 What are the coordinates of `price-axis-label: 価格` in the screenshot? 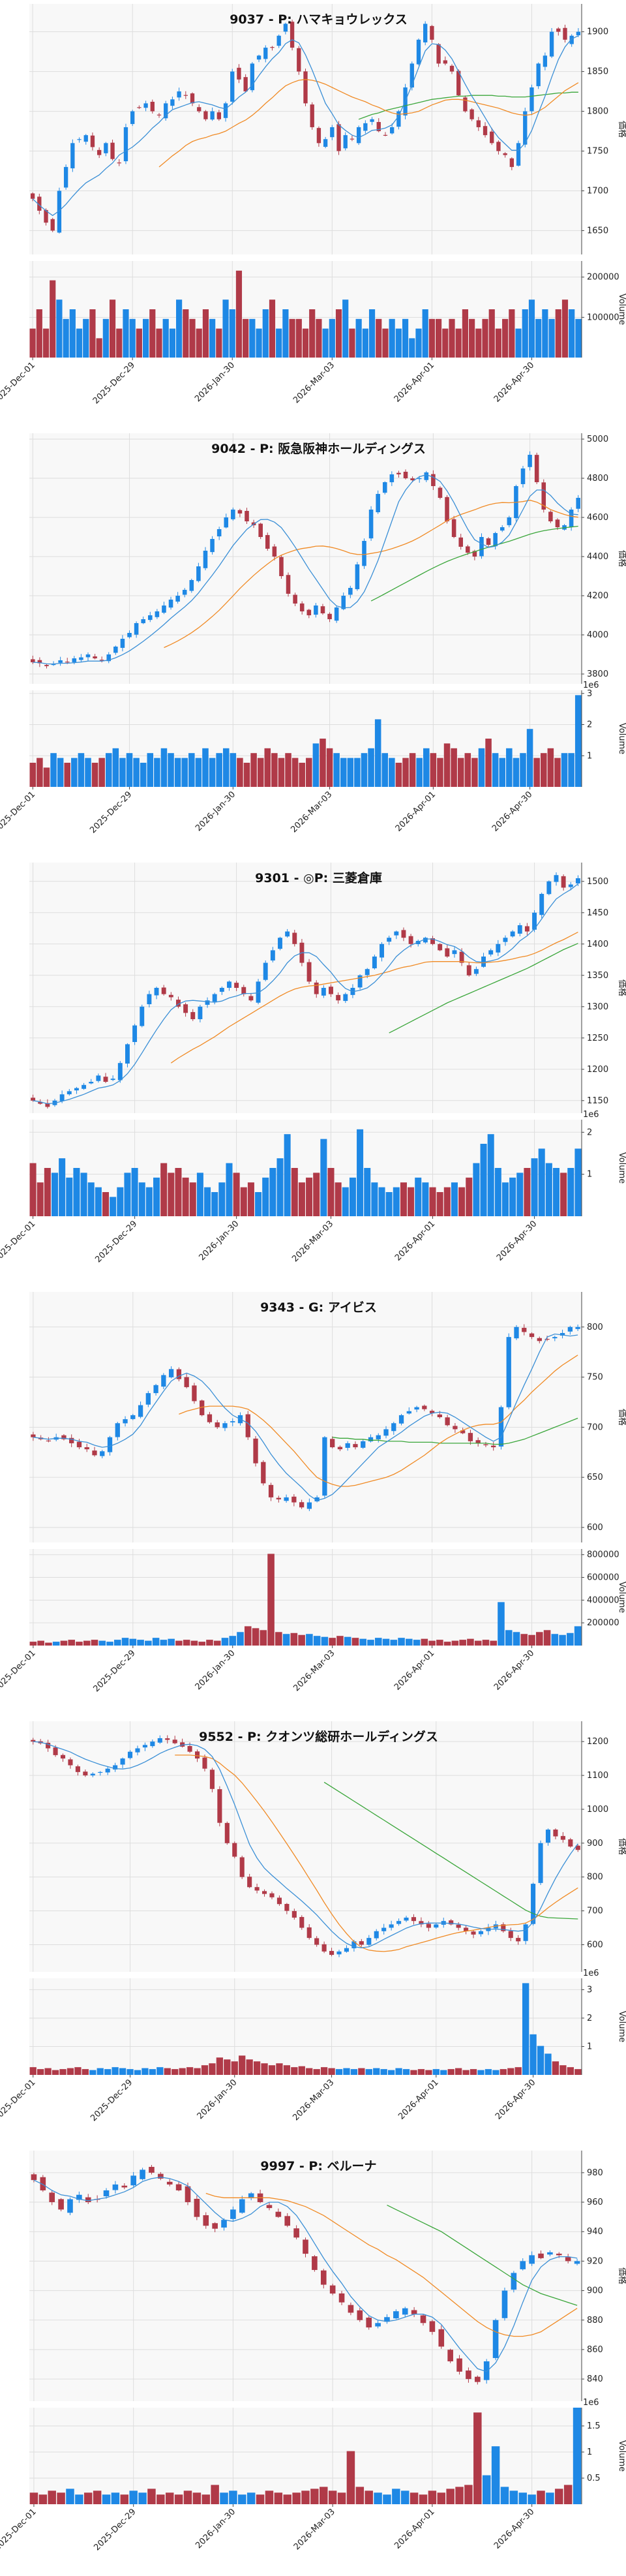 It's located at (621, 558).